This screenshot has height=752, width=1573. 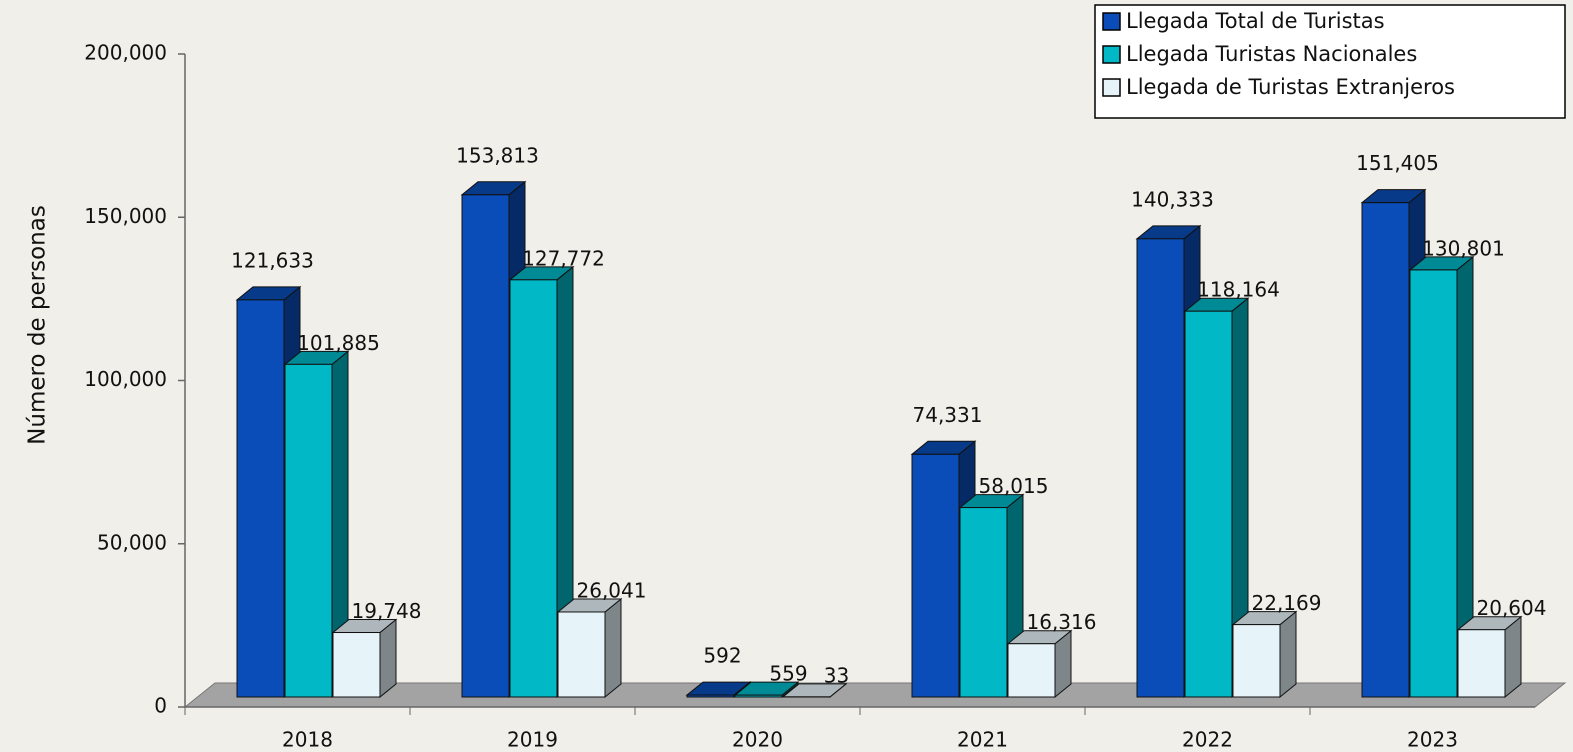 What do you see at coordinates (1062, 622) in the screenshot?
I see `value-label: 16,316` at bounding box center [1062, 622].